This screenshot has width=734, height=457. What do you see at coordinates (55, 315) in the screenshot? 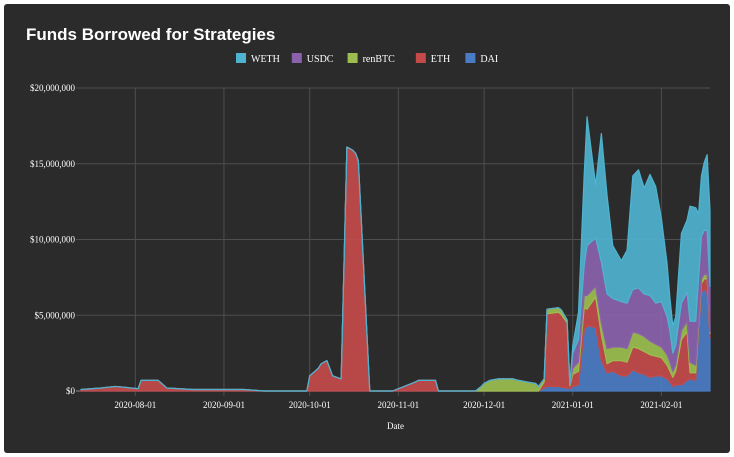
I see `y-tick-label: $5,000,000` at bounding box center [55, 315].